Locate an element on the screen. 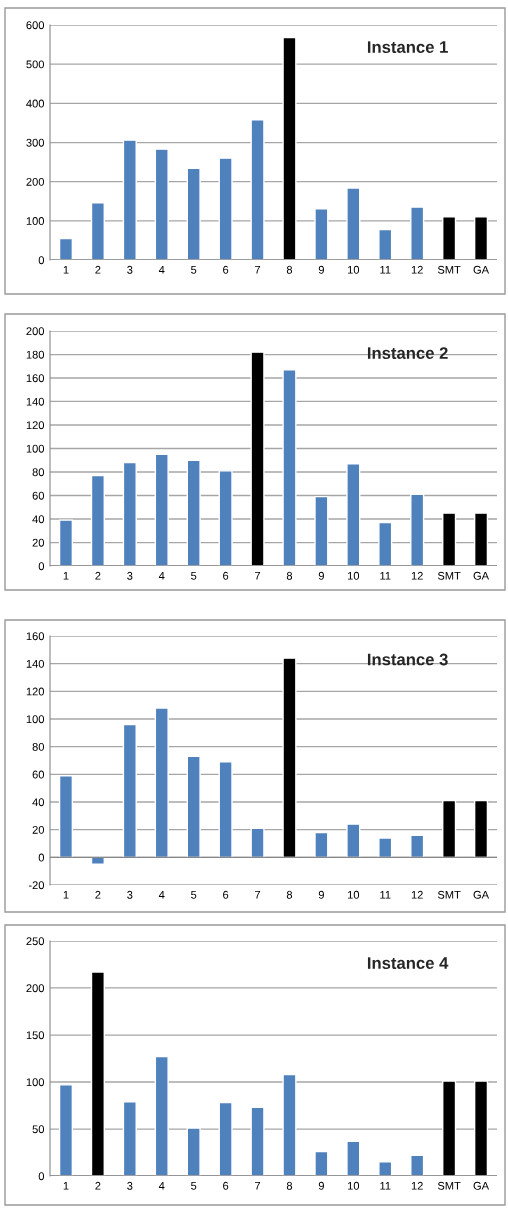  x-tick-label: SMT is located at coordinates (449, 894).